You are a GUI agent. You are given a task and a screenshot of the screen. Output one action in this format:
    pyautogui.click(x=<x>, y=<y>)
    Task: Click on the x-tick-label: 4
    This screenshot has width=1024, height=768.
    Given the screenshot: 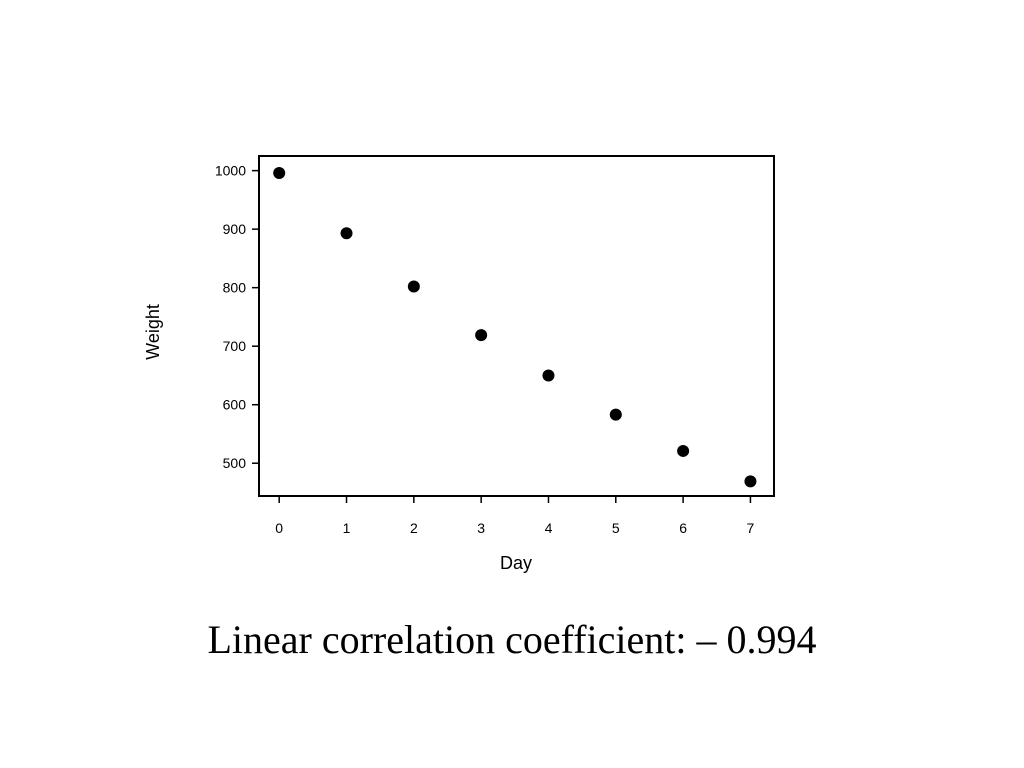 What is the action you would take?
    pyautogui.click(x=549, y=528)
    